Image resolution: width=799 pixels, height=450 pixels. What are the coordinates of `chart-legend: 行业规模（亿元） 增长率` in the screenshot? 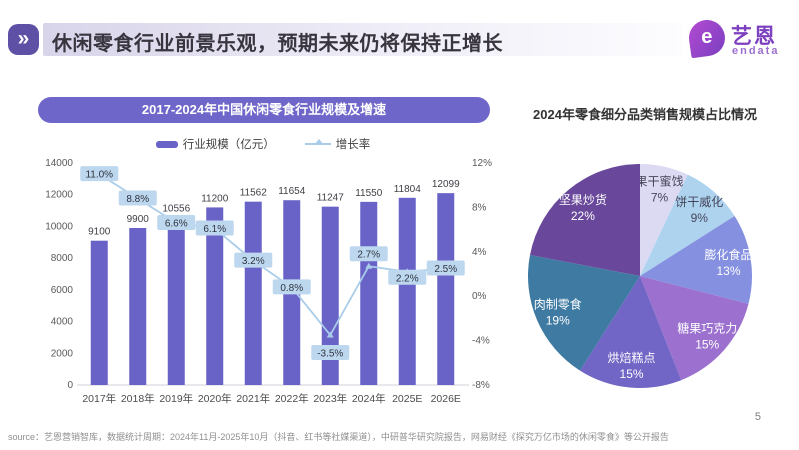 It's located at (263, 144).